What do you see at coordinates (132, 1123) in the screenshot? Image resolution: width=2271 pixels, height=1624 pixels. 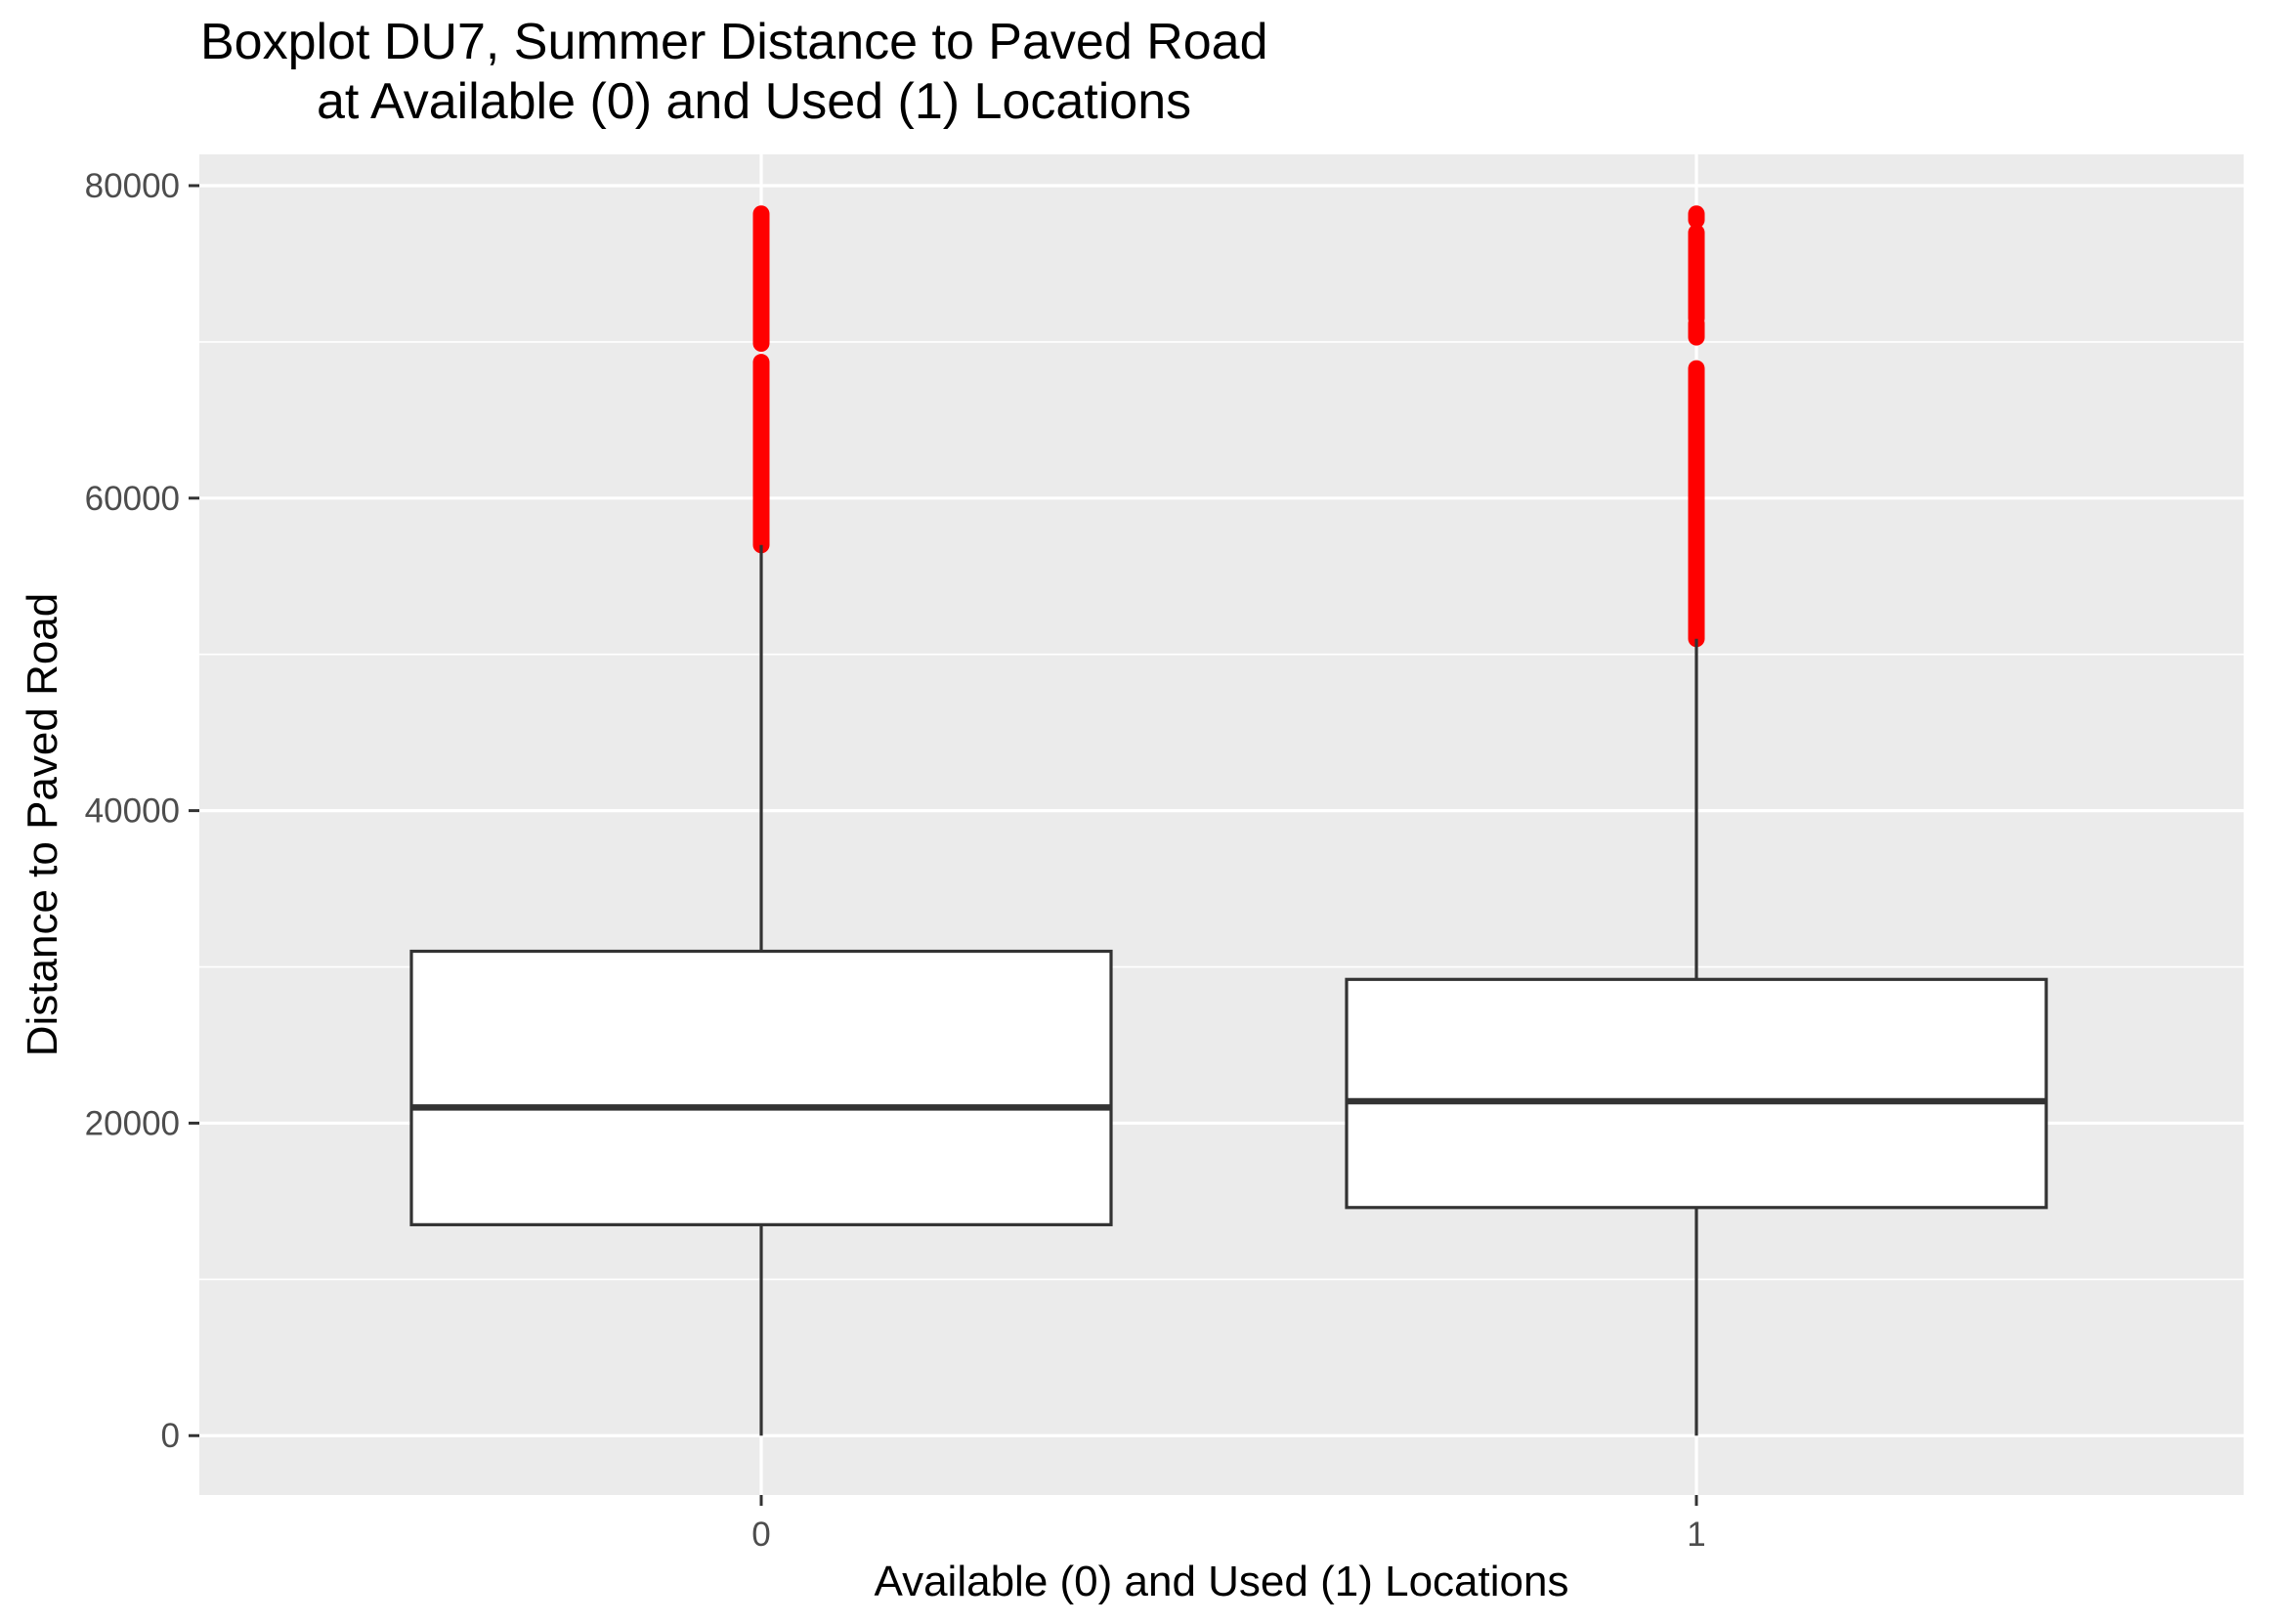 I see `y-tick-label: 20000` at bounding box center [132, 1123].